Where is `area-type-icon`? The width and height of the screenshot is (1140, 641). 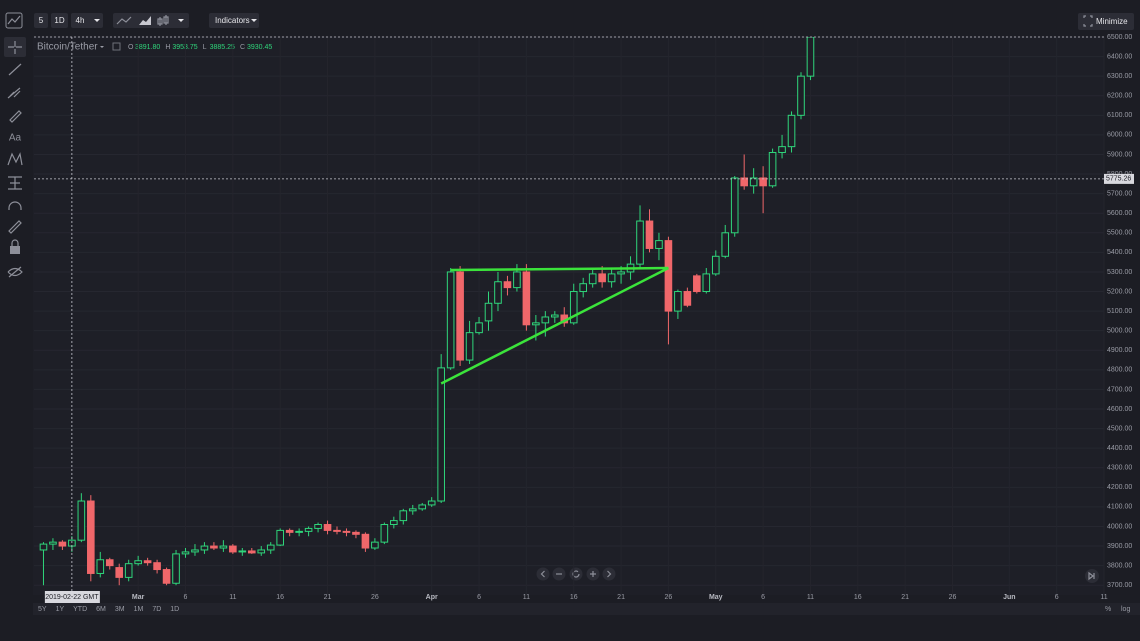 area-type-icon is located at coordinates (145, 20).